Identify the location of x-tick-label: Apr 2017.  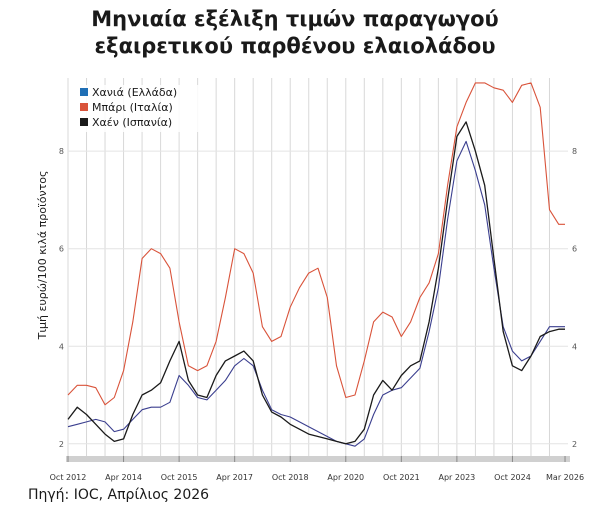
(234, 477).